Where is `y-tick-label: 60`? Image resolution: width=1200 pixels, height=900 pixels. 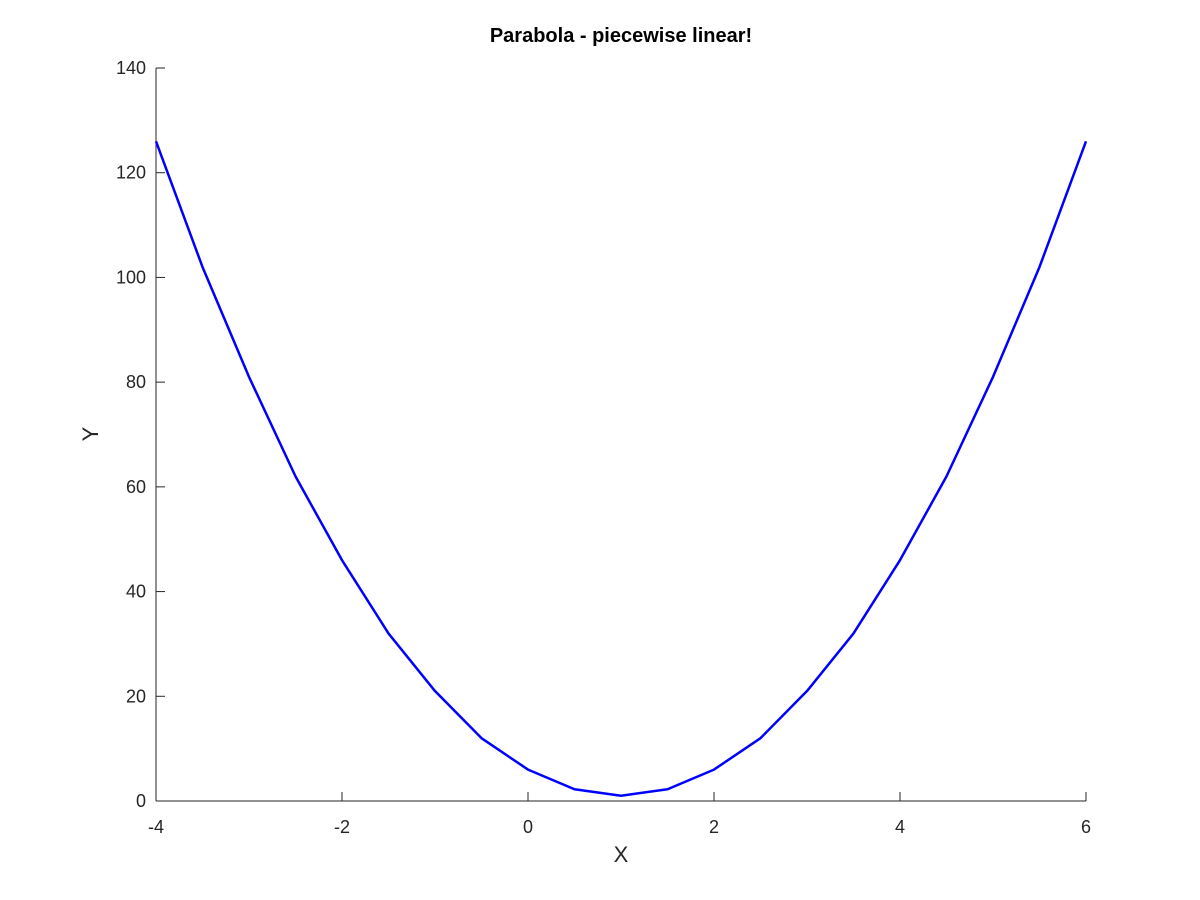
y-tick-label: 60 is located at coordinates (136, 487).